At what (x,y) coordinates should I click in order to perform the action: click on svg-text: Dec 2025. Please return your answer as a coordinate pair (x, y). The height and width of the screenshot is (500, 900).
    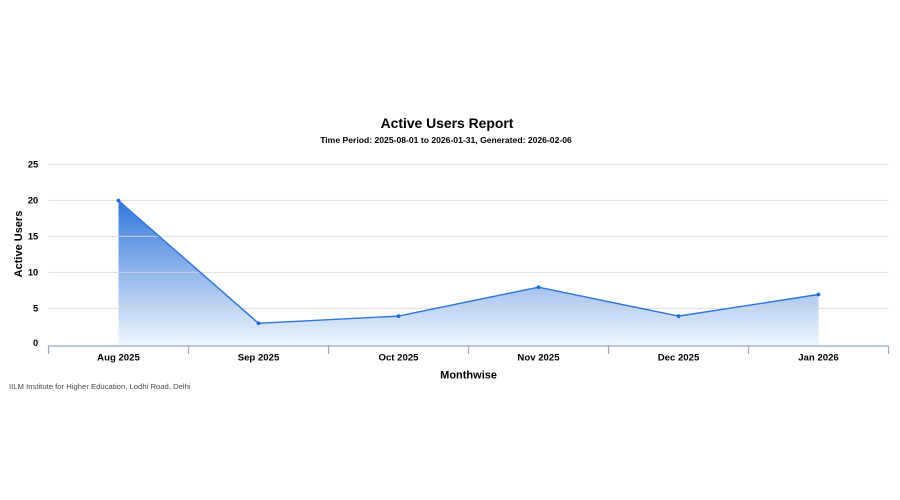
    Looking at the image, I should click on (679, 357).